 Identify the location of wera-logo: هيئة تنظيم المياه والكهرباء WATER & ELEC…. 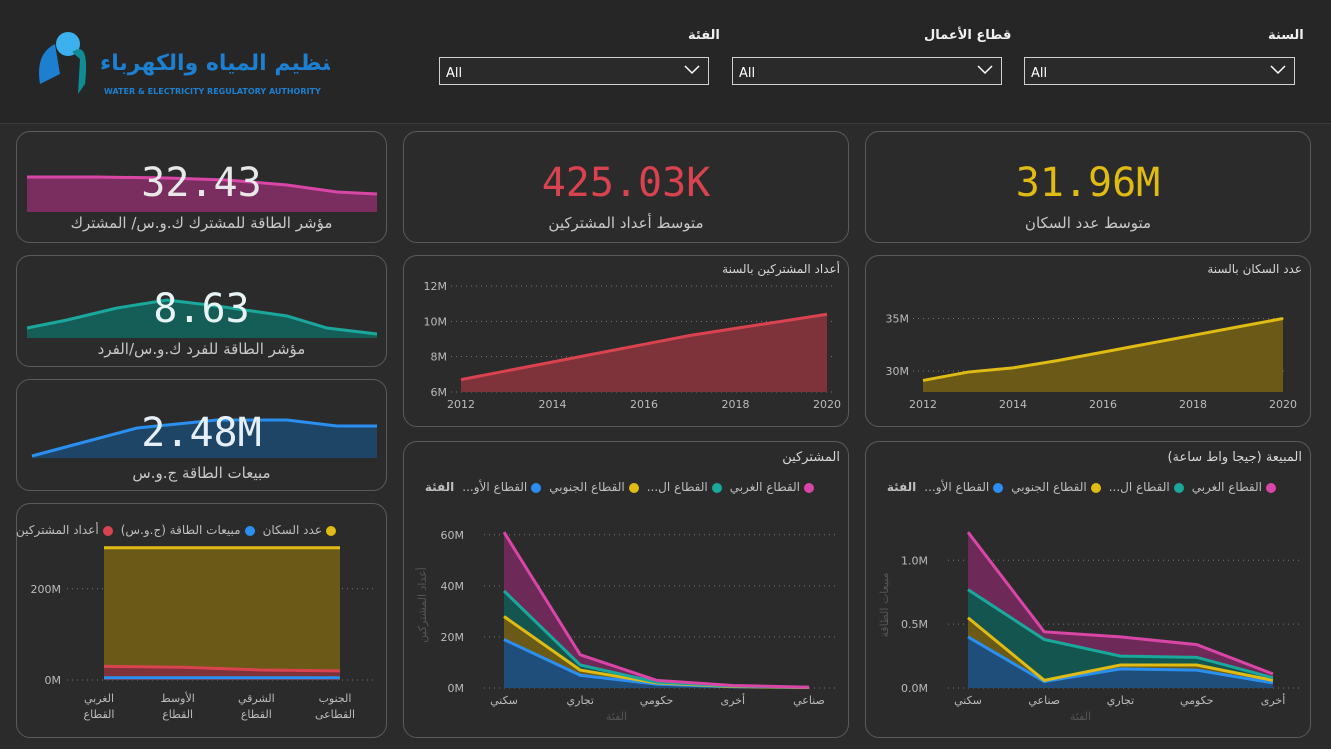
(211, 59).